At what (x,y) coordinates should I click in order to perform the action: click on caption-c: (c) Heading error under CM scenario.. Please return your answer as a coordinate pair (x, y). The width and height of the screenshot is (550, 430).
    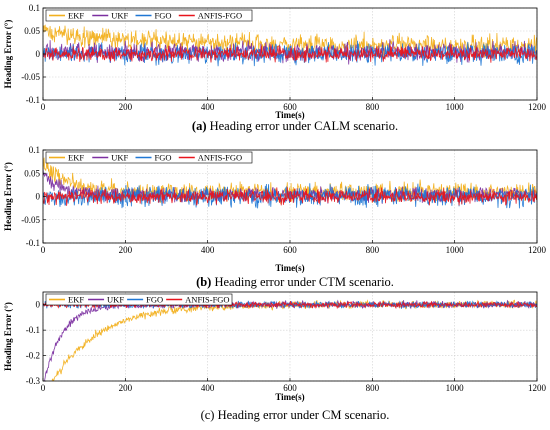
    Looking at the image, I should click on (295, 415).